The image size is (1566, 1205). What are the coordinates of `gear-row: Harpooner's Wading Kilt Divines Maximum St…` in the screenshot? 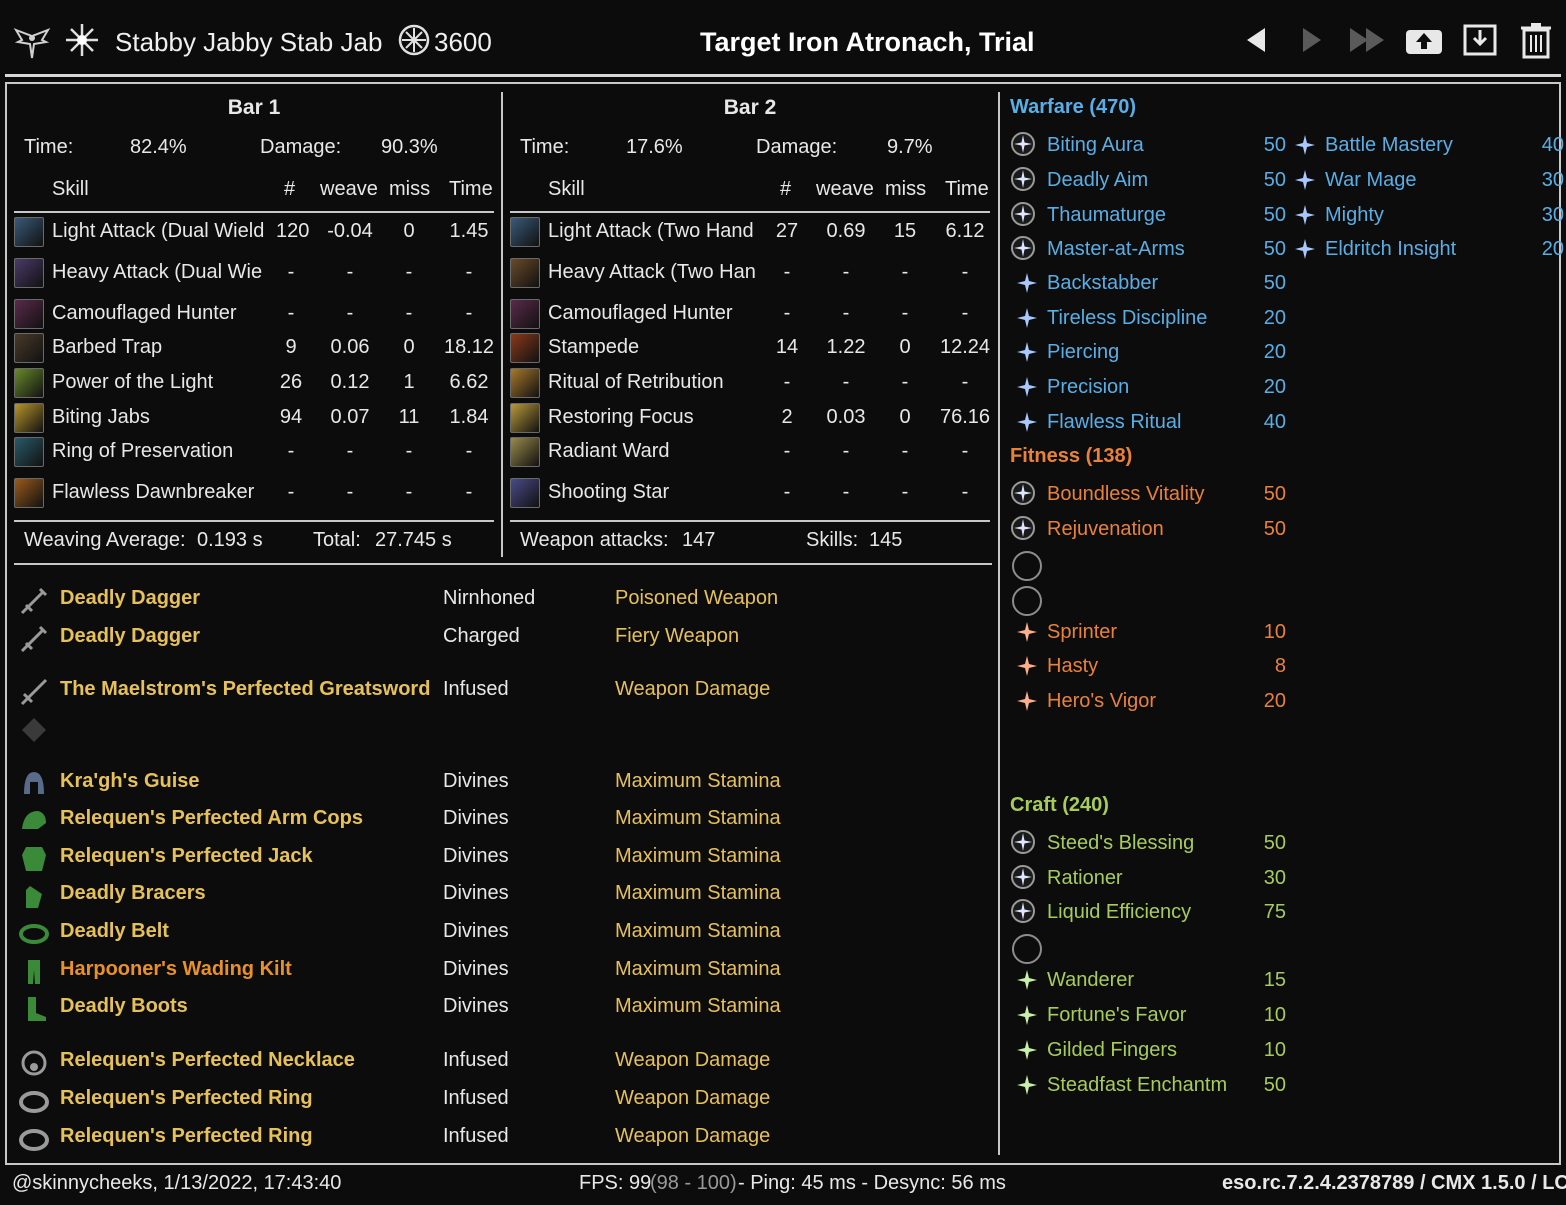 It's located at (508, 971).